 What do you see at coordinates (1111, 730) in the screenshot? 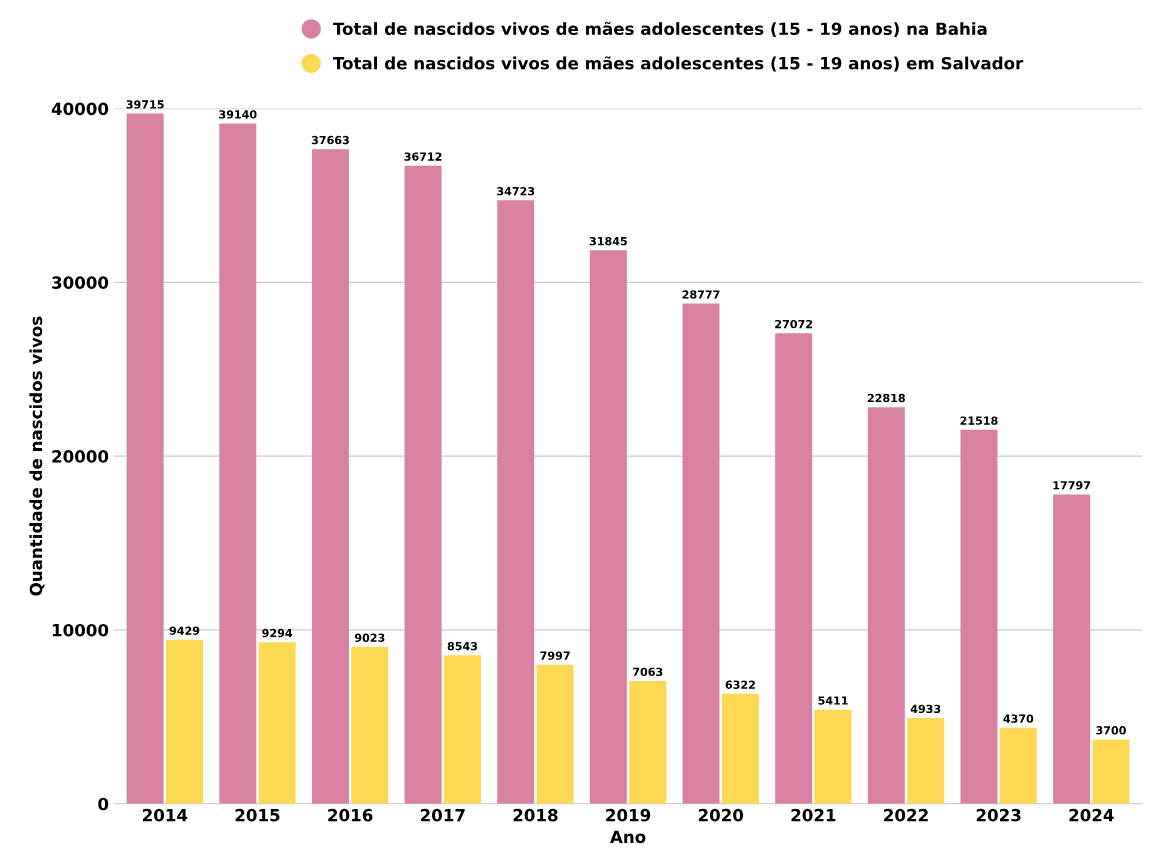
I see `data-label: 3700` at bounding box center [1111, 730].